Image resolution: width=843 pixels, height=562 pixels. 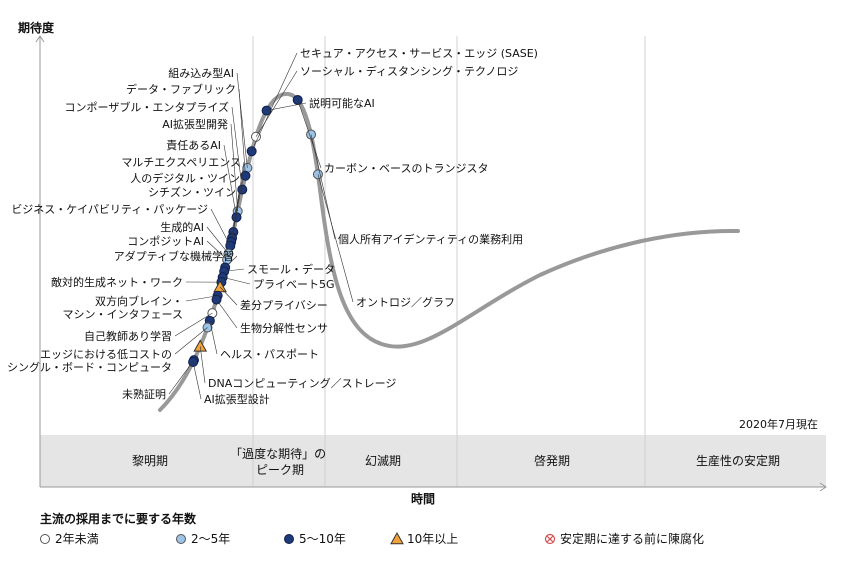 I want to click on tech-label-23: 生物分解性センサ, so click(x=284, y=328).